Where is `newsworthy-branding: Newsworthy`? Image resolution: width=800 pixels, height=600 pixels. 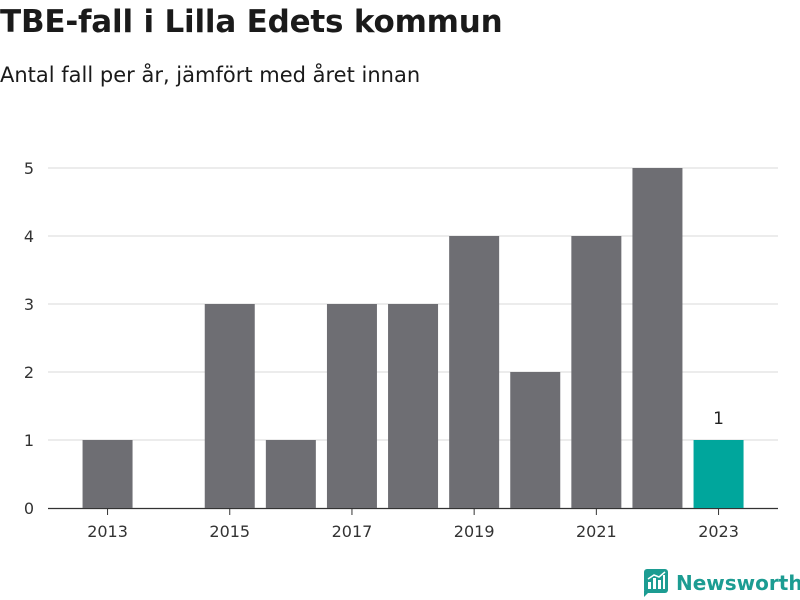 newsworthy-branding: Newsworthy is located at coordinates (722, 583).